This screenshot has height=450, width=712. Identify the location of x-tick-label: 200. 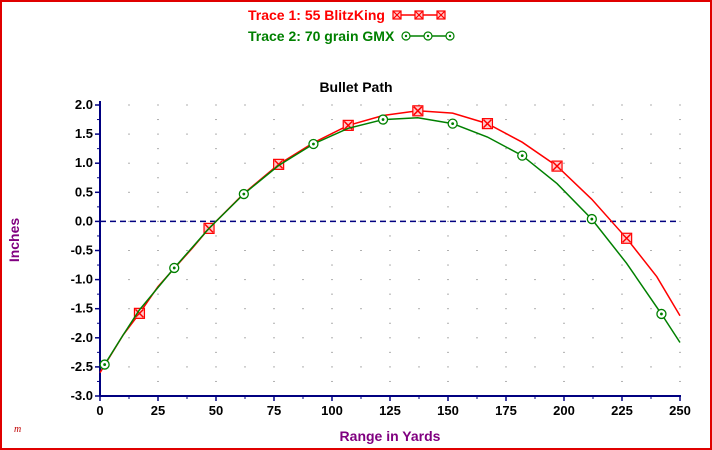
(564, 410).